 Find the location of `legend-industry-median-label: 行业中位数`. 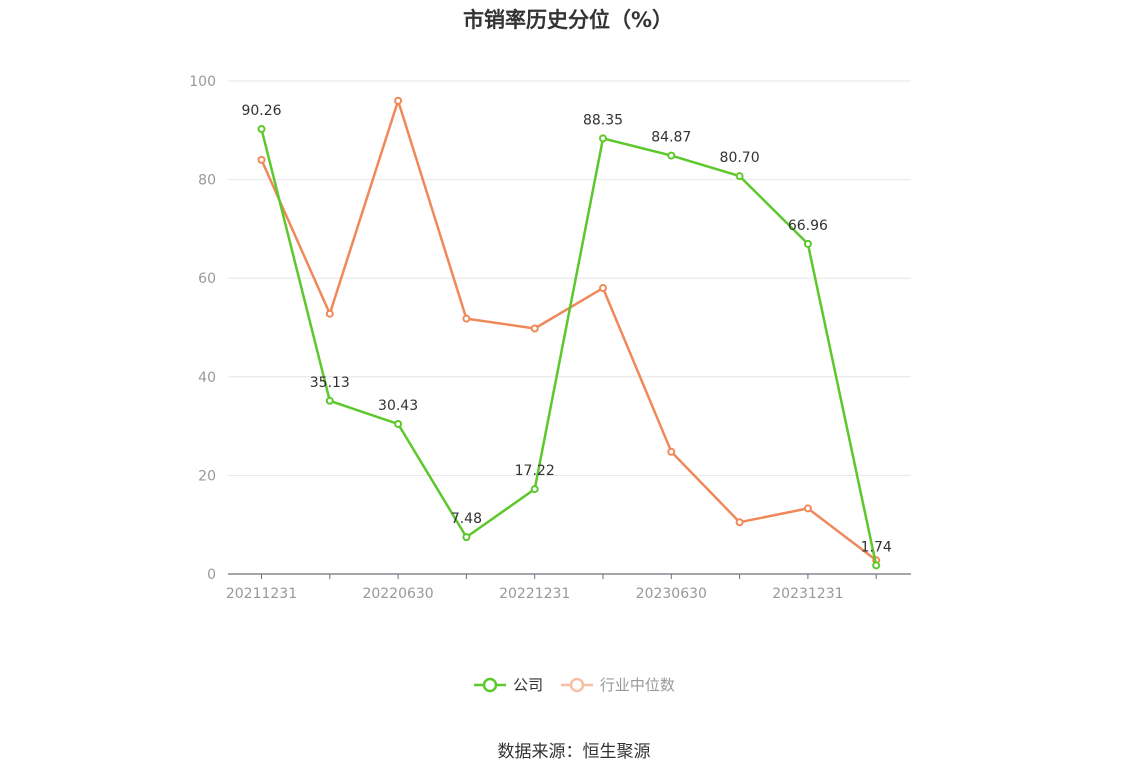

legend-industry-median-label: 行业中位数 is located at coordinates (637, 685).